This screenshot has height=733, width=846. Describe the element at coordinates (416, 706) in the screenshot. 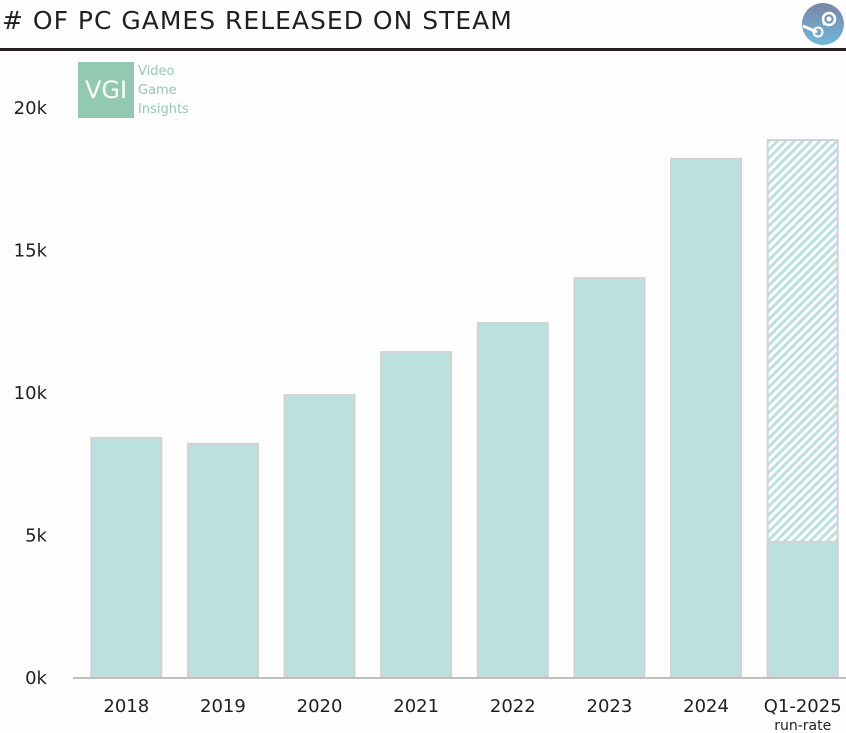

I see `x-tick-label: 2021` at that location.